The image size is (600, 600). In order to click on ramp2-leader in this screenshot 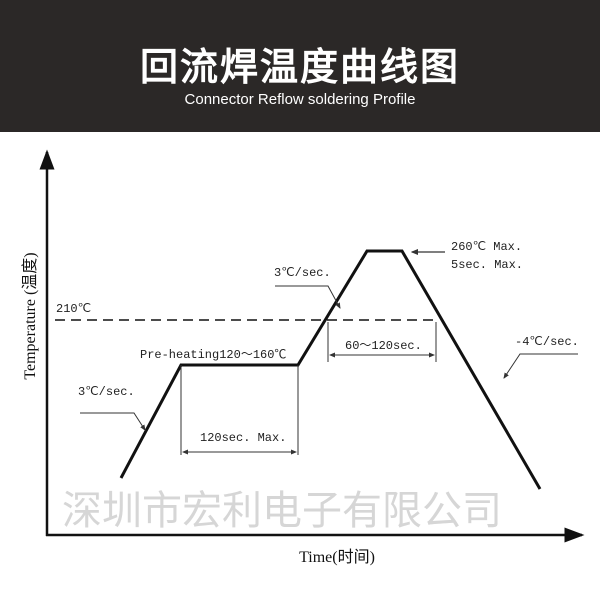, I will do `click(308, 297)`.